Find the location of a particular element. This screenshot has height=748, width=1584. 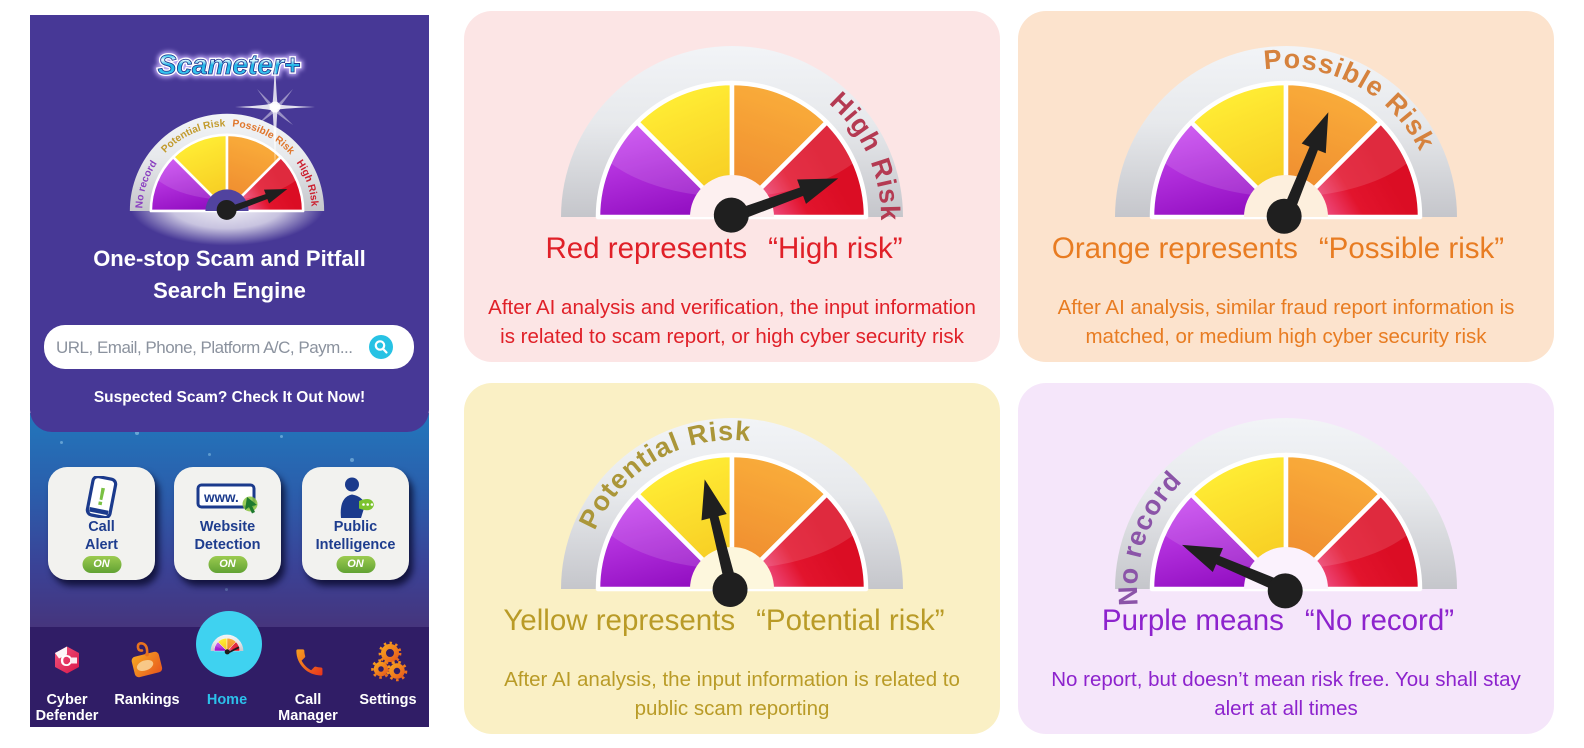

svg-text: www. is located at coordinates (221, 497).